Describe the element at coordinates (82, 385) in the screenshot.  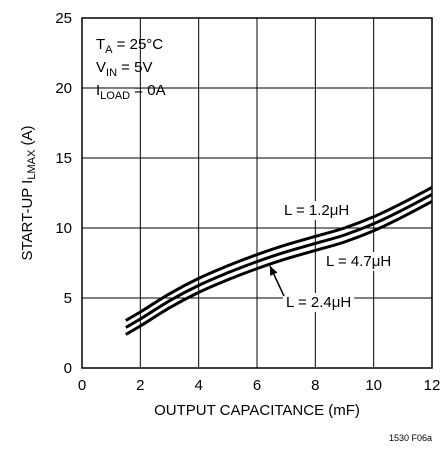
I see `x-tick-label-0: 0` at that location.